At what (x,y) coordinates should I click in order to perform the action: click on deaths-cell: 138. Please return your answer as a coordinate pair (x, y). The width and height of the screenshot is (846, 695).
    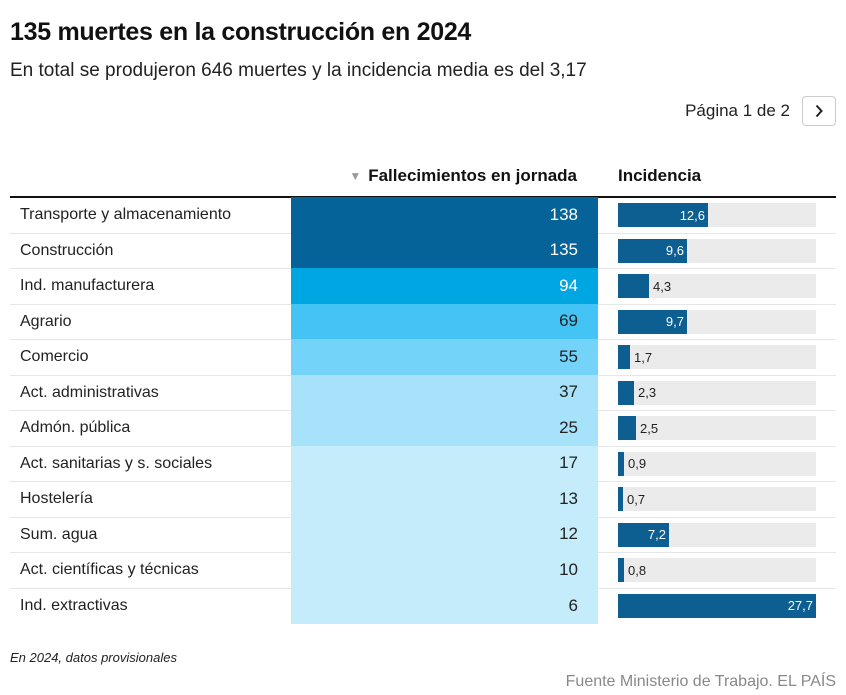
    Looking at the image, I should click on (444, 215).